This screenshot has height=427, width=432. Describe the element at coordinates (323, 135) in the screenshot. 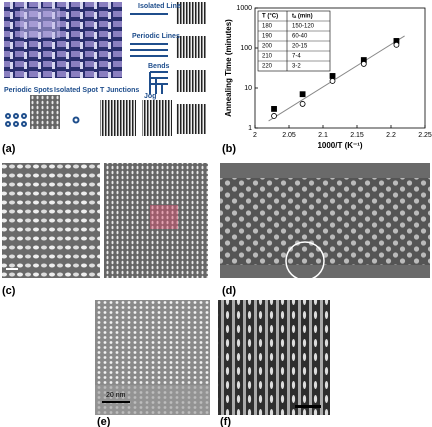

I see `x-tick-label: 2.1` at that location.